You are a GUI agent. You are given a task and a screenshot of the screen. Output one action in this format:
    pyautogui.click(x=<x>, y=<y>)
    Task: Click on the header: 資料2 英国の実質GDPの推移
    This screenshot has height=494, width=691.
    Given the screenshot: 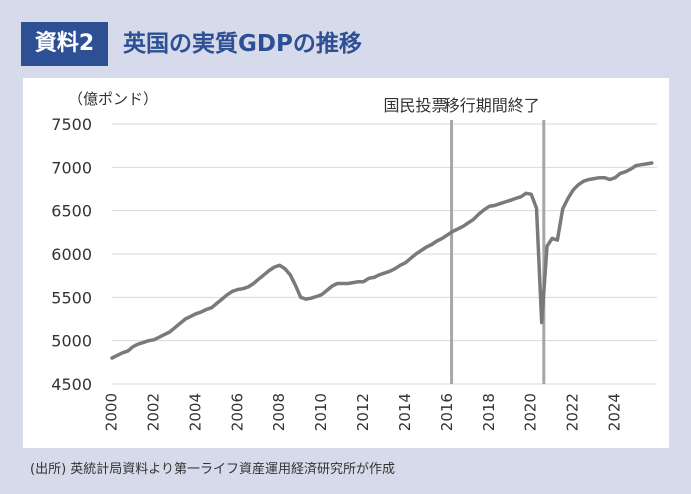 What is the action you would take?
    pyautogui.click(x=345, y=44)
    